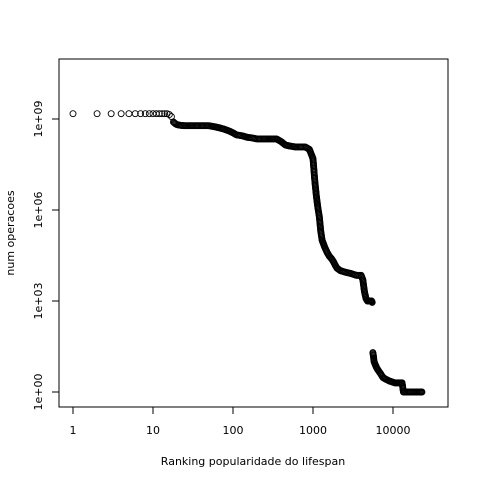  Describe the element at coordinates (253, 461) in the screenshot. I see `x-axis-title: Ranking popularidade do lifespan` at that location.